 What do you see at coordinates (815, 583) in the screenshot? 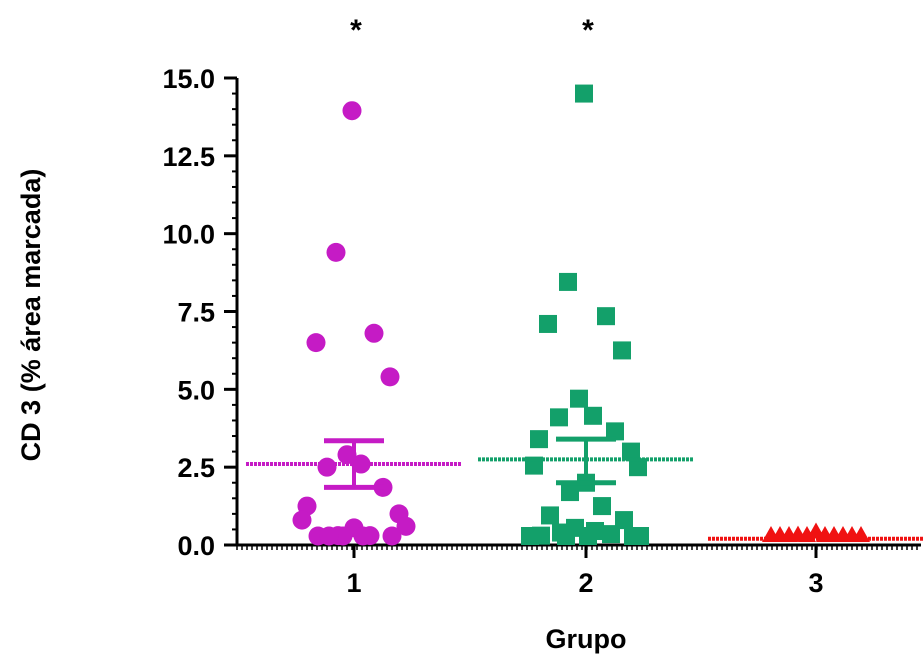
I see `x-tick-label: 3` at bounding box center [815, 583].